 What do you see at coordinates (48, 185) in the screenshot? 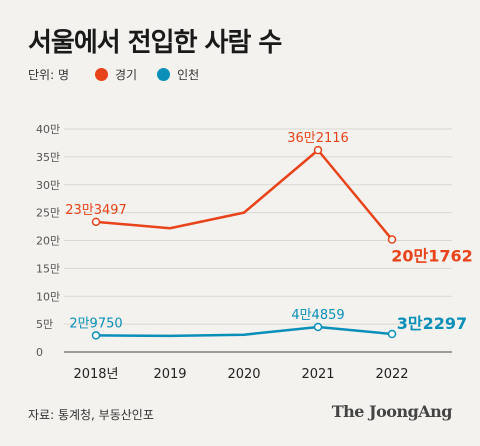
I see `y-tick-label: 30만` at bounding box center [48, 185].